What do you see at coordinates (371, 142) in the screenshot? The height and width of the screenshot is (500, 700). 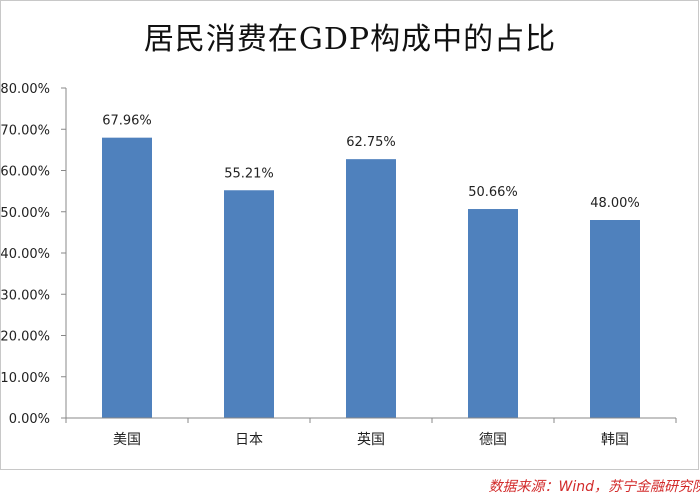 I see `bar-value-label: 62.75%` at bounding box center [371, 142].